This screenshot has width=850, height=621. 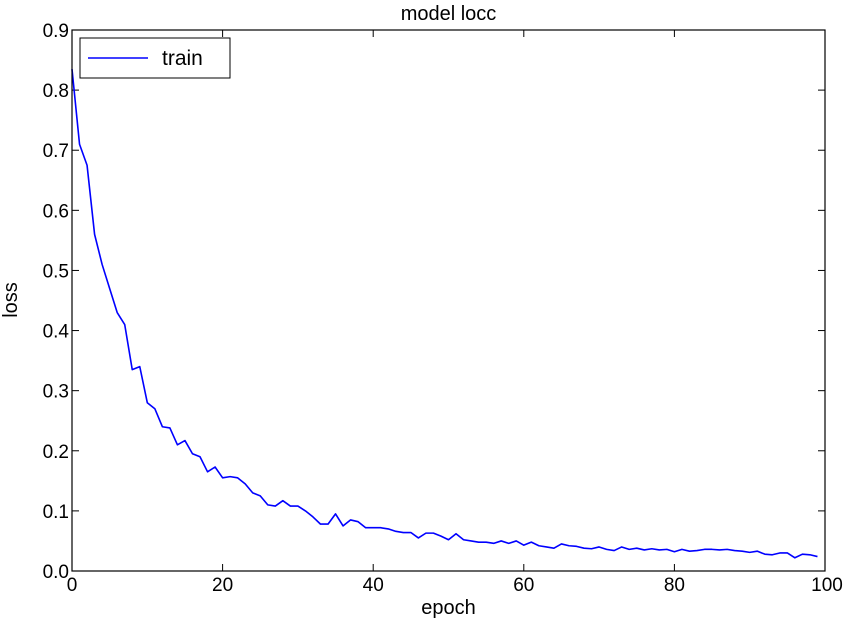 What do you see at coordinates (72, 585) in the screenshot?
I see `x-tick-label: 0` at bounding box center [72, 585].